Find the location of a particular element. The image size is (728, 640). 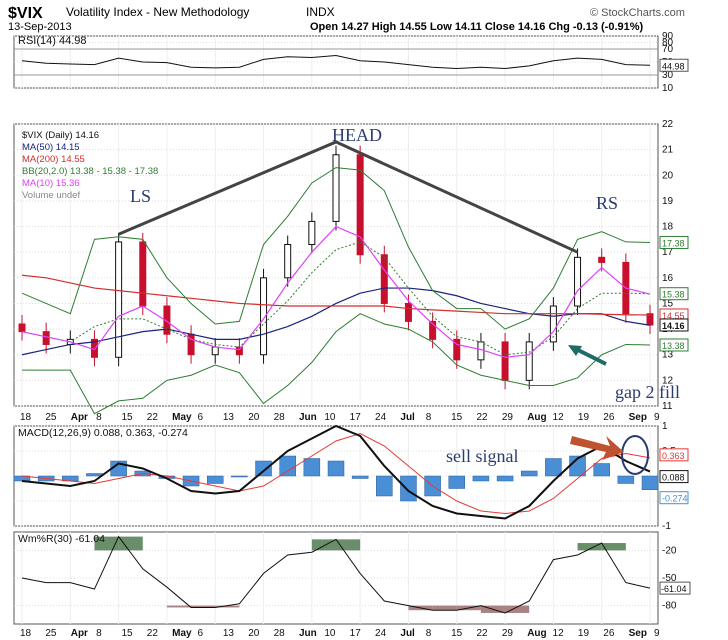

price-legend-entry: MA(50) 14.15 is located at coordinates (51, 147).